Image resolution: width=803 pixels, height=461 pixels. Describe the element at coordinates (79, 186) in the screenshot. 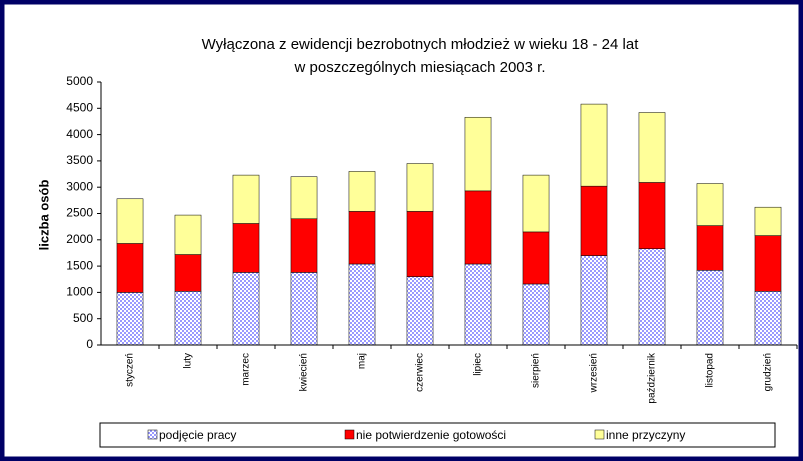

I see `y-tick-label: 3000` at that location.